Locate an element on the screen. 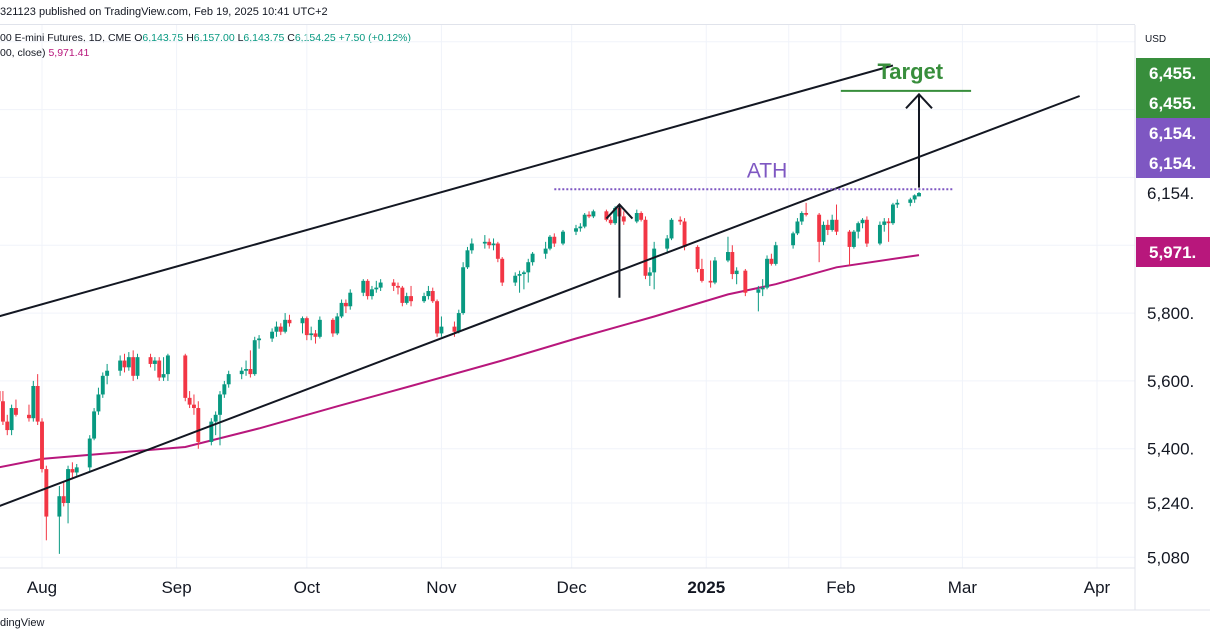 Image resolution: width=1210 pixels, height=642 pixels. low-value: 6,143.75 is located at coordinates (264, 38).